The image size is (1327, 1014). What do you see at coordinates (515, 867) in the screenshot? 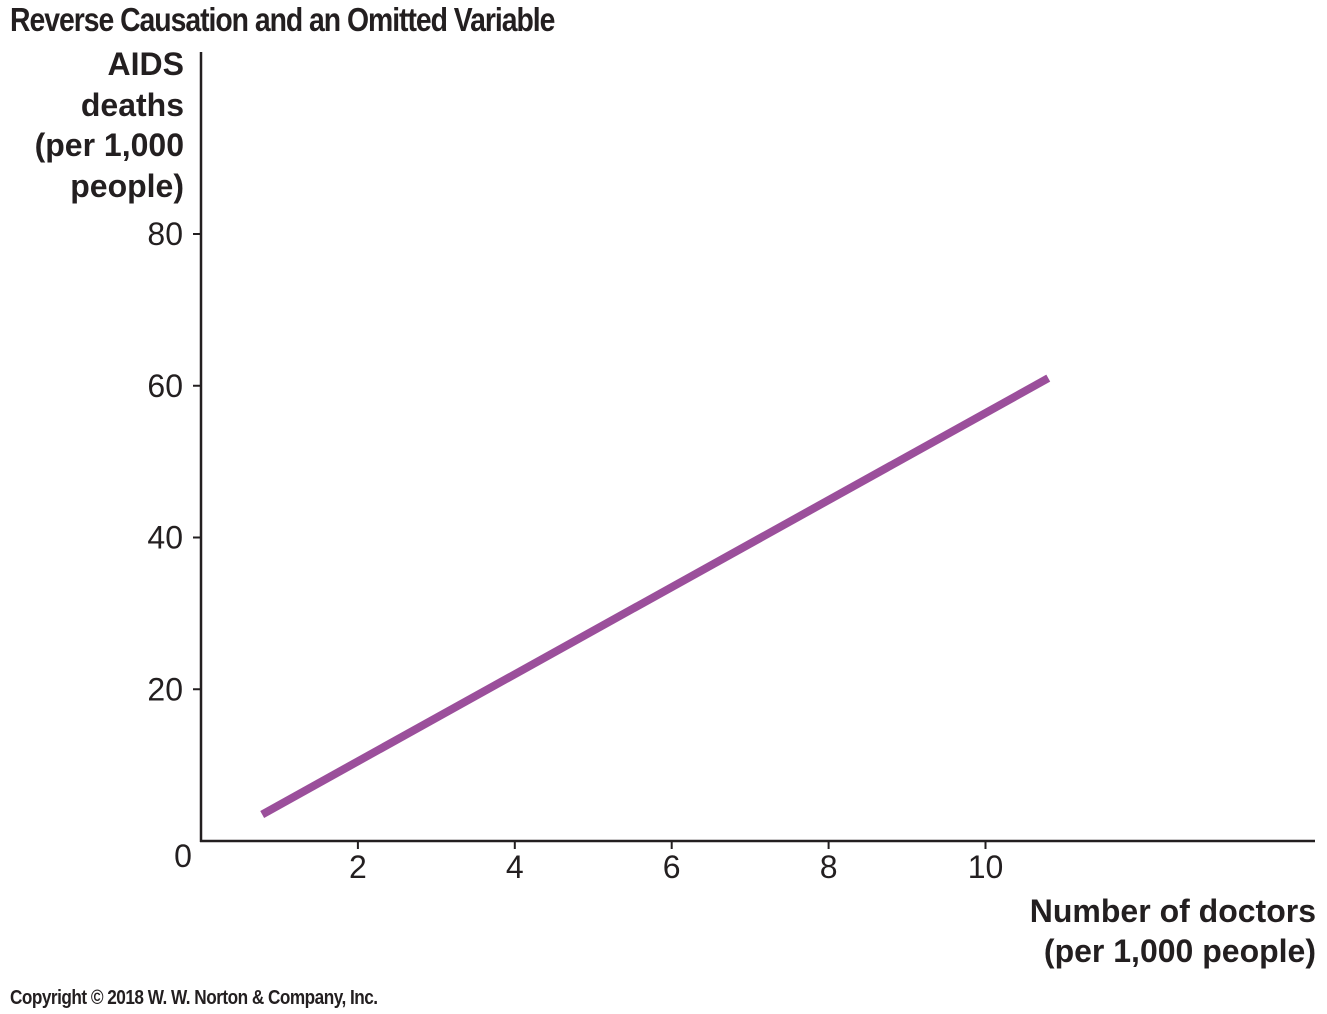
I see `x-tick-label: 4` at bounding box center [515, 867].